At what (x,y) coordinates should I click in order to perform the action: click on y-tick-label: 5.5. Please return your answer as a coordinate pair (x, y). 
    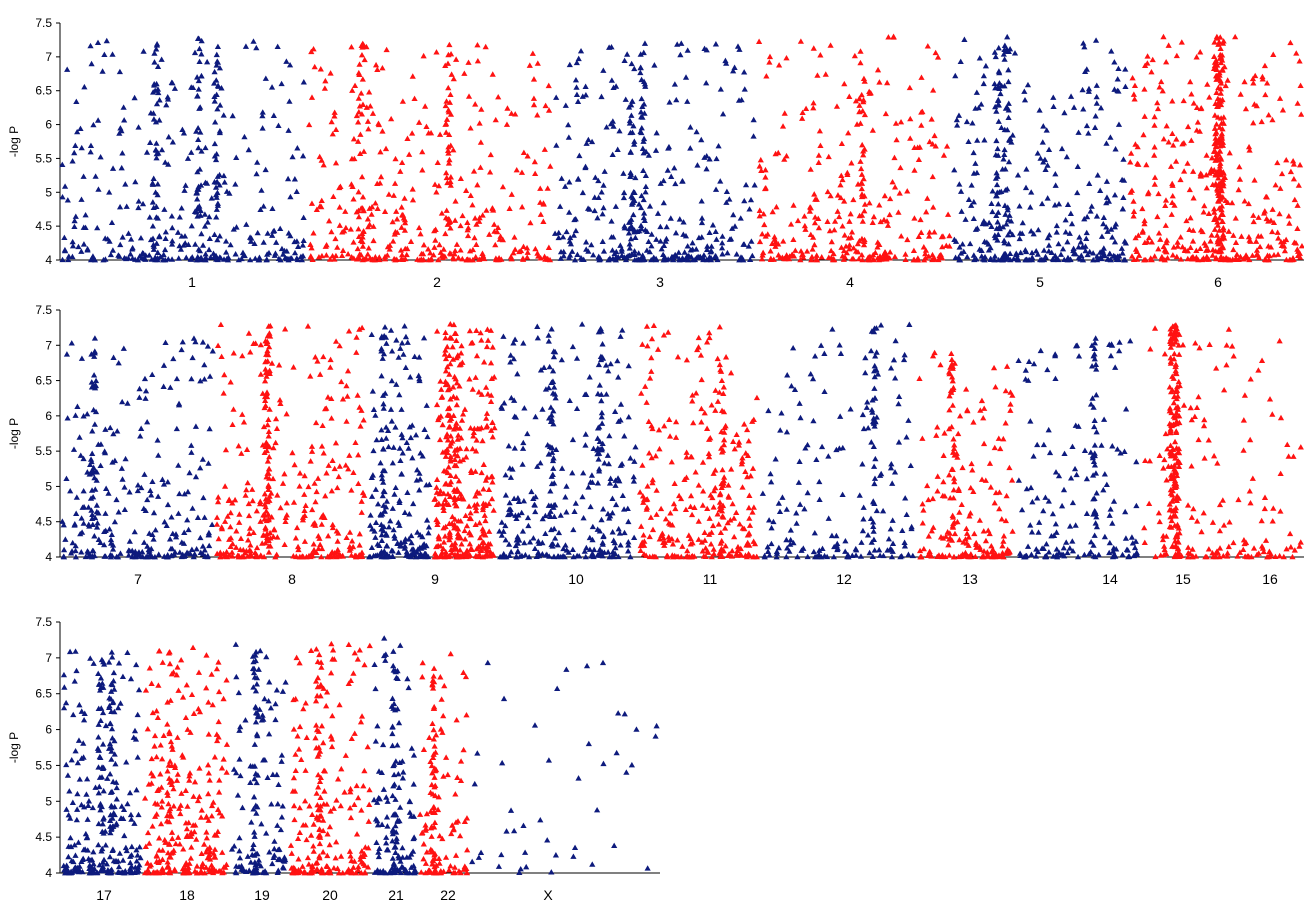
    Looking at the image, I should click on (43, 451).